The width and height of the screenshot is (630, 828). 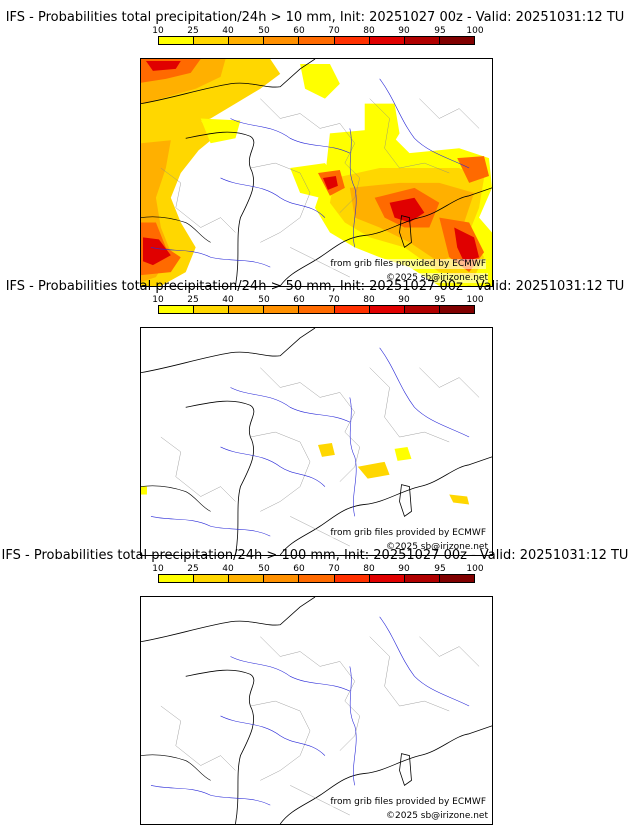 I want to click on colorbar, so click(x=316, y=578).